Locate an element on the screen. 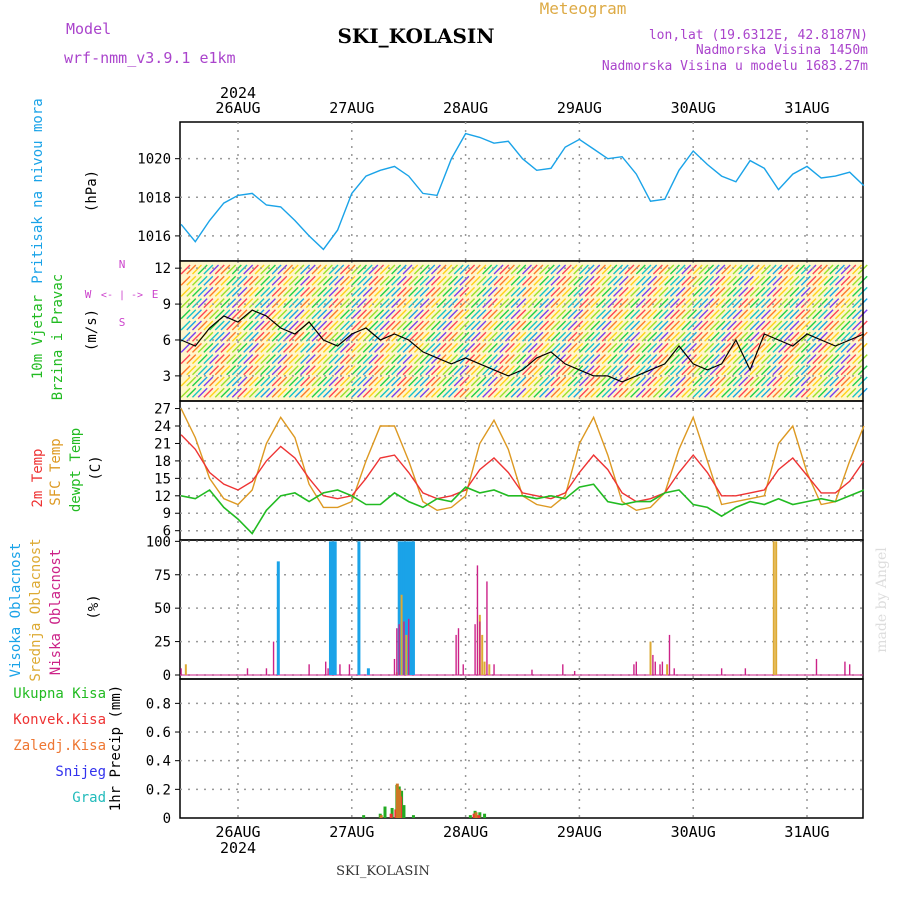  wind-ylabel-unit: (m/s) is located at coordinates (92, 330).